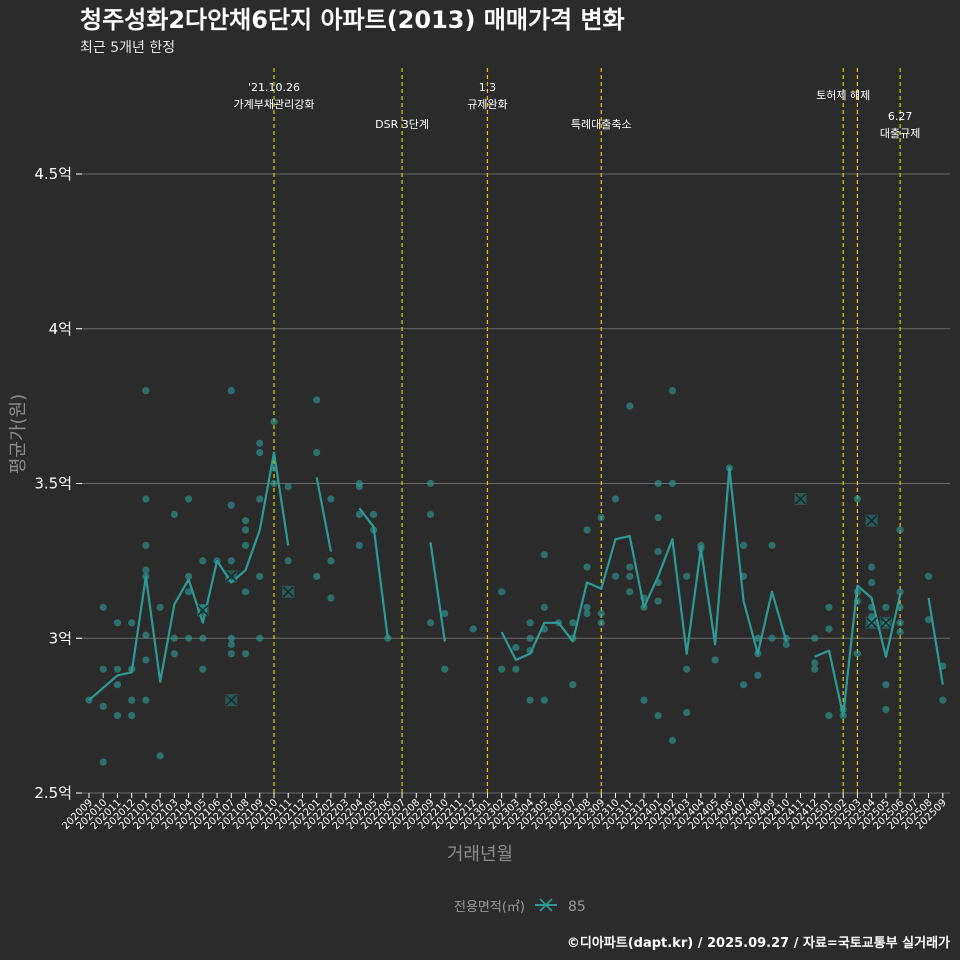 This screenshot has height=960, width=960. I want to click on event-label: 규제완화, so click(487, 104).